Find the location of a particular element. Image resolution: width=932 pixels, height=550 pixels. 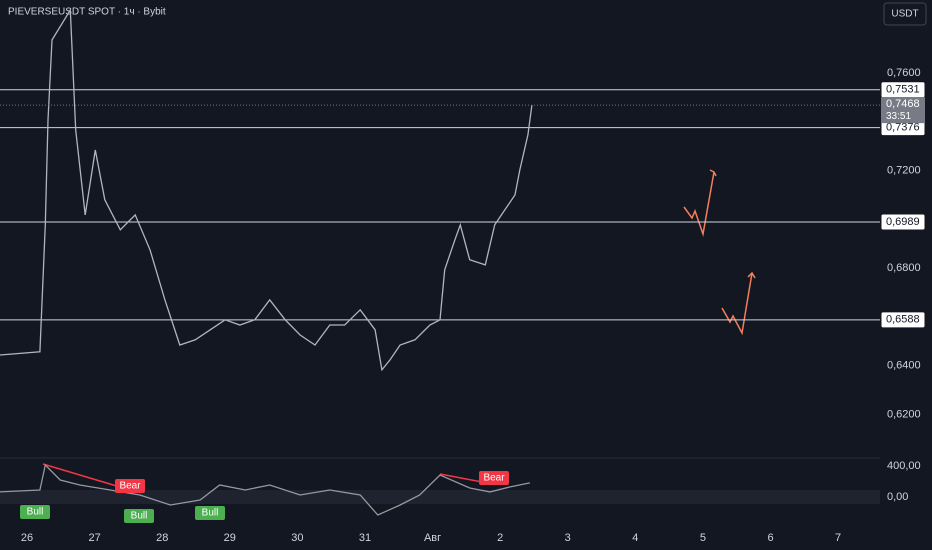

y-tick-label: 0,7600 is located at coordinates (904, 73).